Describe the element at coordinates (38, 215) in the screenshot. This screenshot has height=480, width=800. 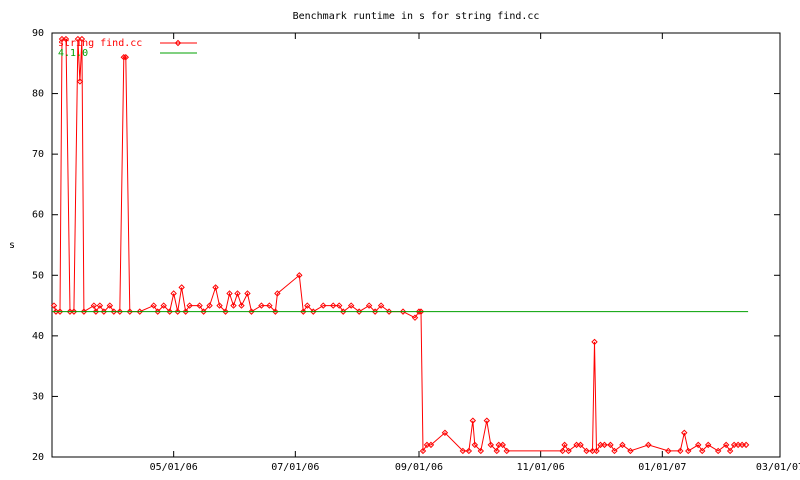
I see `y-tick-label: 60` at that location.